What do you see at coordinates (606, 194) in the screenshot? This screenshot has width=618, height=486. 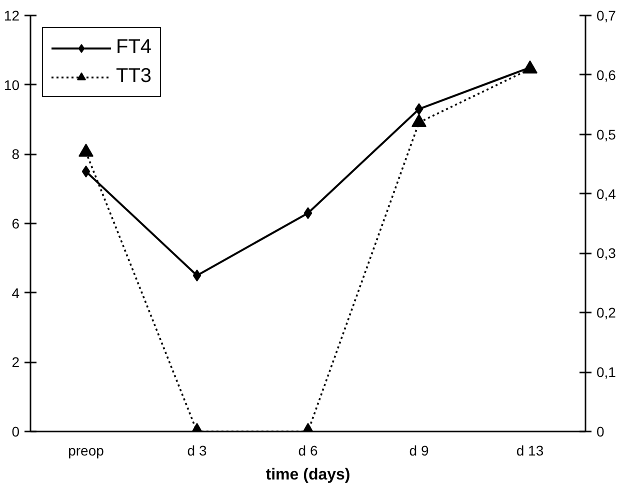 I see `y2-tick-label: 0,4` at bounding box center [606, 194].